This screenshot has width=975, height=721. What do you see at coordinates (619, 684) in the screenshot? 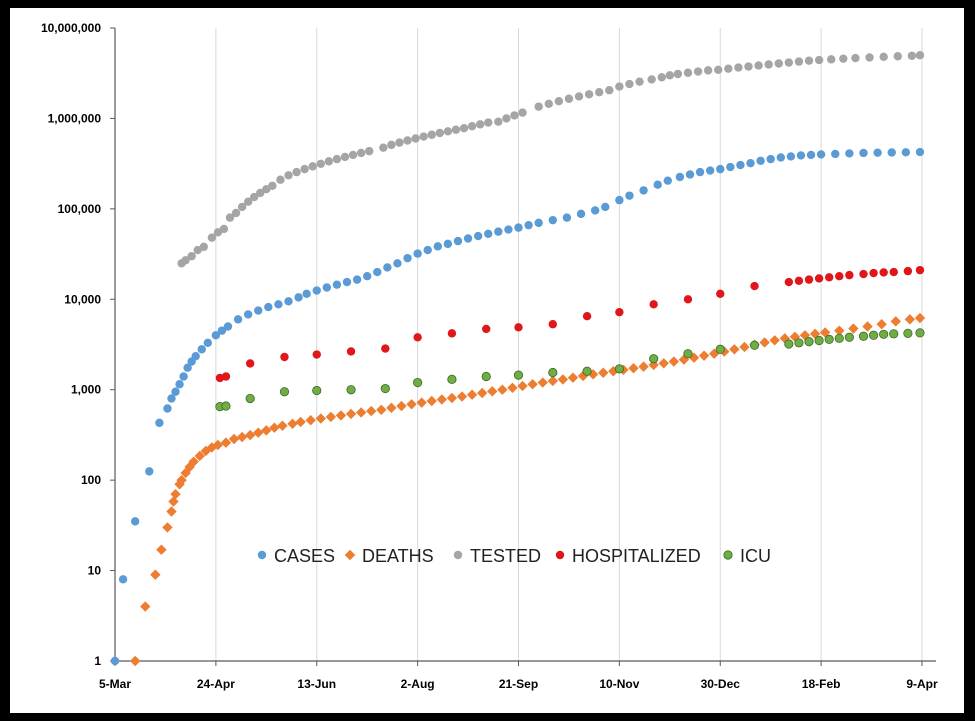
I see `x-tick-label: 10-Nov` at bounding box center [619, 684].